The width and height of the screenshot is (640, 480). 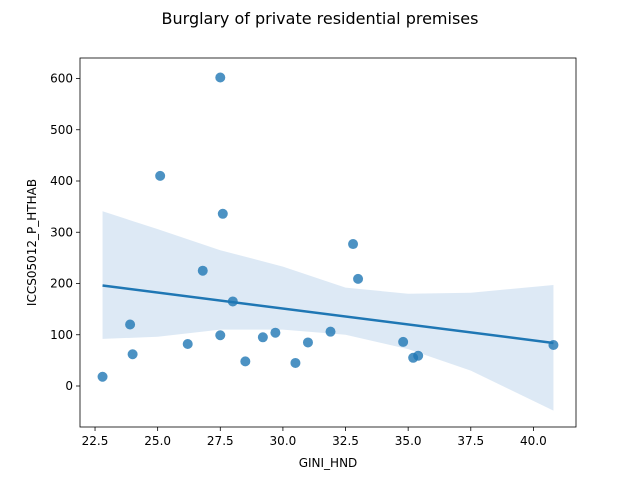 I want to click on y-tick-label-6: 600, so click(x=61, y=79).